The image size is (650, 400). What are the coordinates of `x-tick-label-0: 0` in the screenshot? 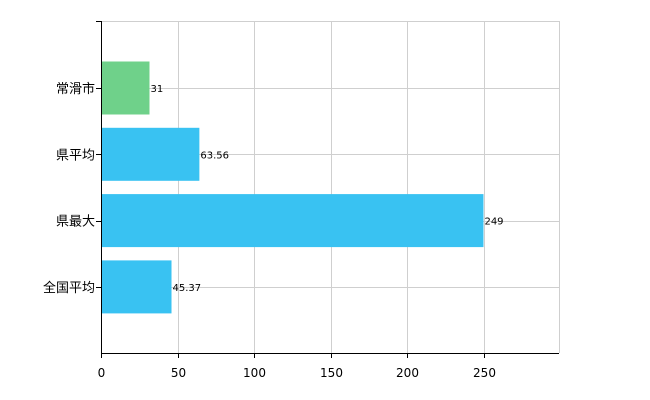 It's located at (102, 373).